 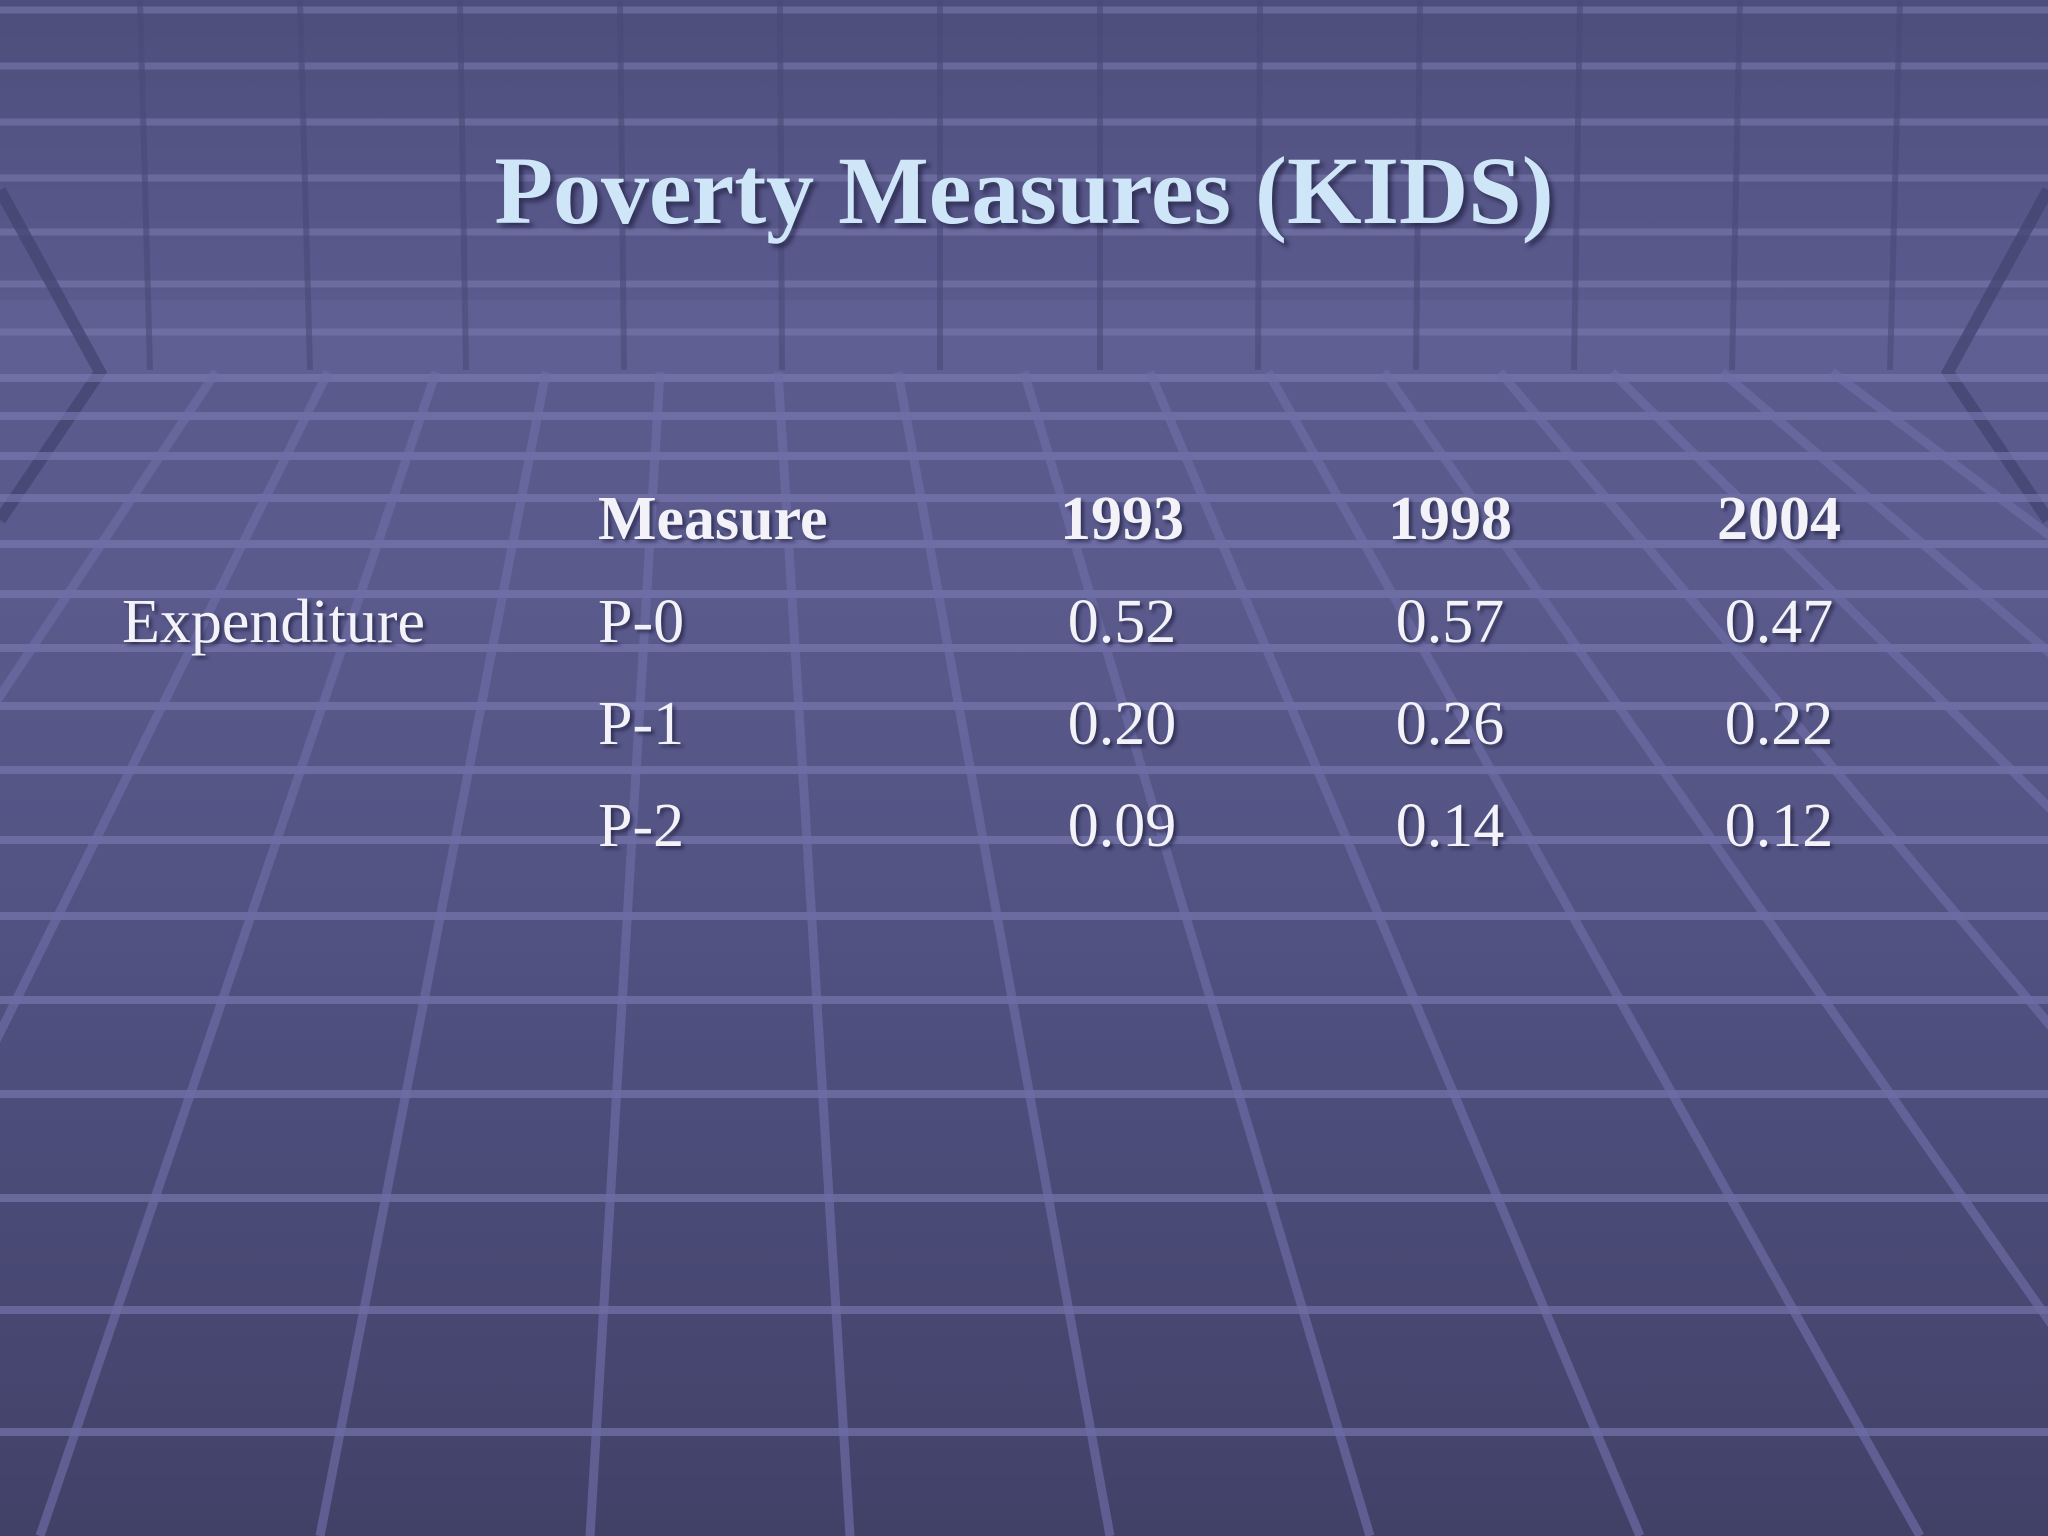 I want to click on table-cell: 0.20, so click(x=1122, y=724).